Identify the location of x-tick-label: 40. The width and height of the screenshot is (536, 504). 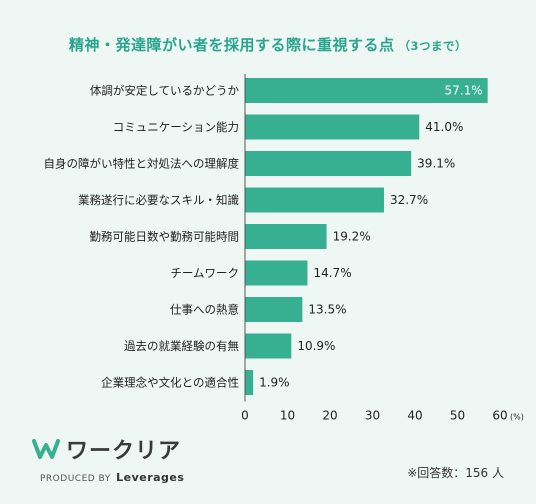
(414, 416).